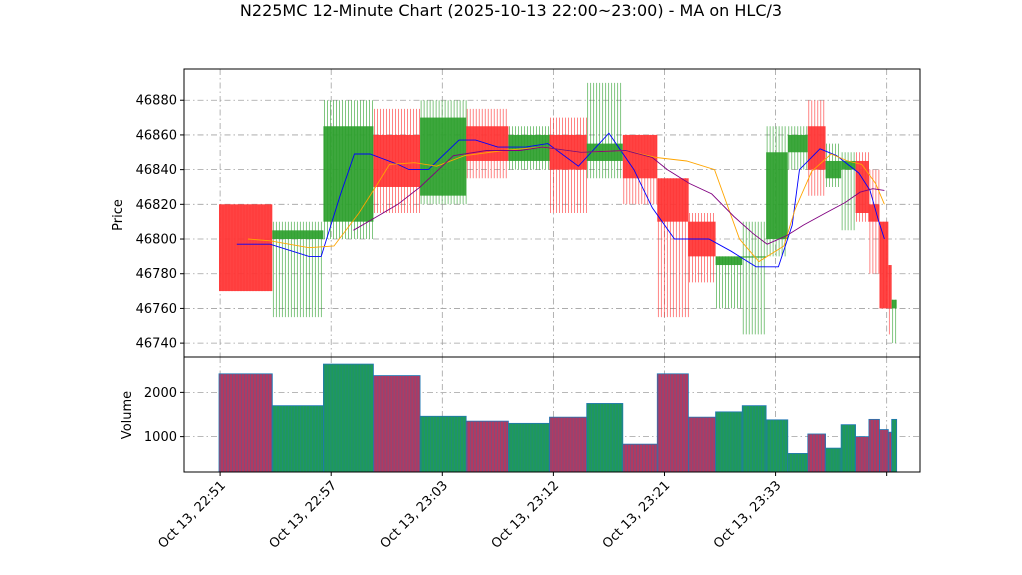 The image size is (1022, 575). What do you see at coordinates (156, 344) in the screenshot?
I see `price-y-tick-label: 46740` at bounding box center [156, 344].